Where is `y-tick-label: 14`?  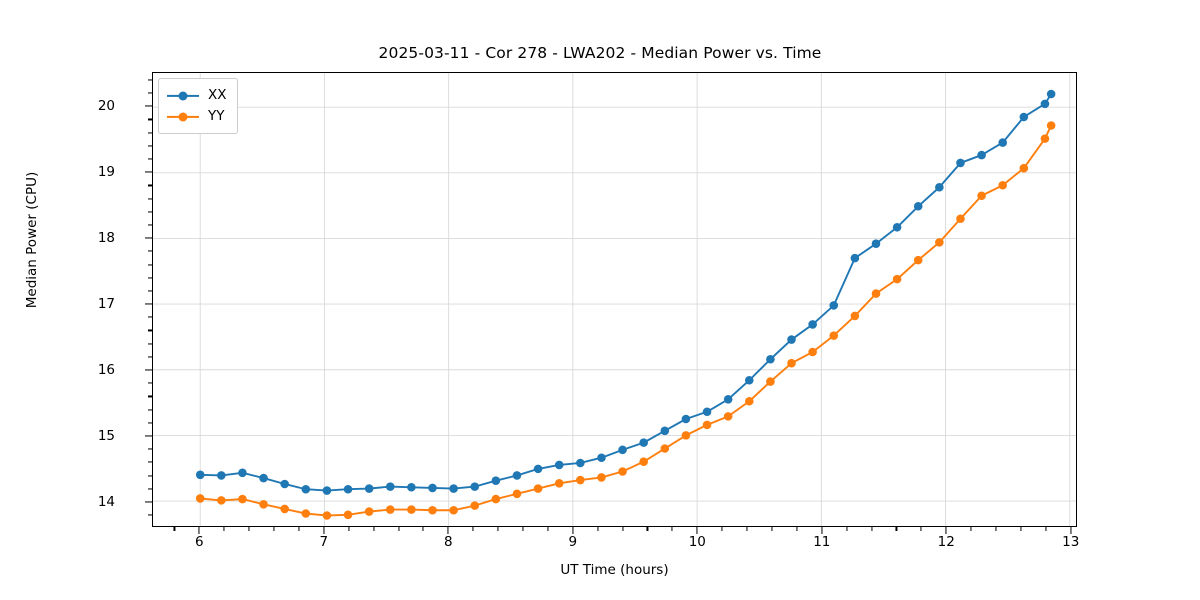
y-tick-label: 14 is located at coordinates (106, 501).